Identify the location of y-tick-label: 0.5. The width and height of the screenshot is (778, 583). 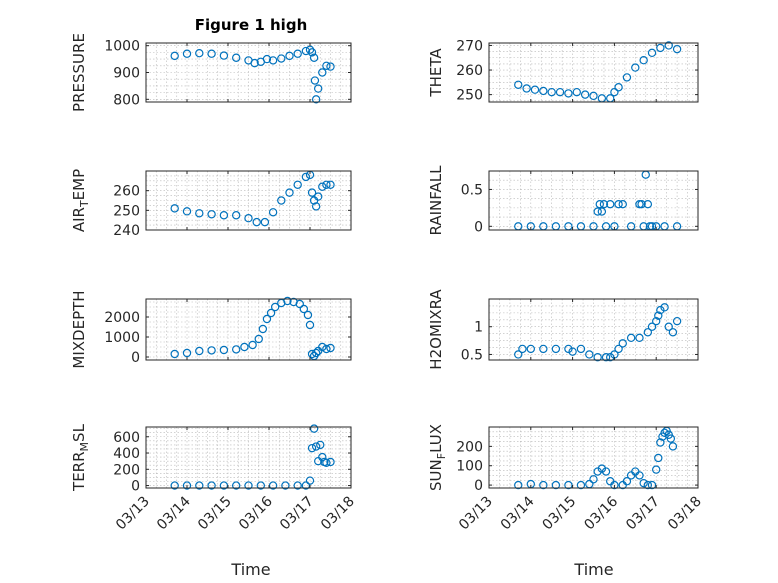
(472, 355).